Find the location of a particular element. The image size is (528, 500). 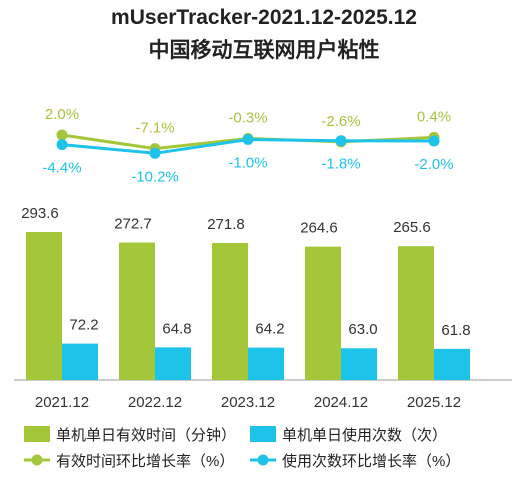

time-growth-point-2021.12 is located at coordinates (62, 135).